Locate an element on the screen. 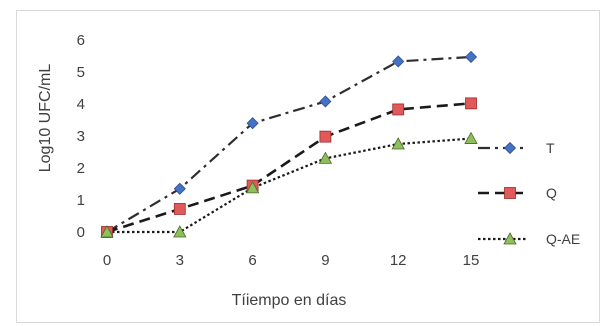 Image resolution: width=603 pixels, height=326 pixels. legend-marker-q-ae is located at coordinates (510, 238).